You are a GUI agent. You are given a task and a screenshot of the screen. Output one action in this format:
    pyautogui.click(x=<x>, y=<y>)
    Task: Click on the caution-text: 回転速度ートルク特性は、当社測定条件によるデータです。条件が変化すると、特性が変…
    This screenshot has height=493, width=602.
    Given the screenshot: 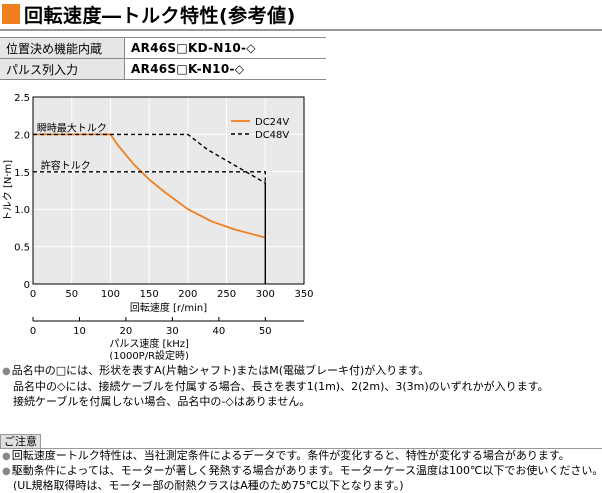 What is the action you would take?
    pyautogui.click(x=290, y=455)
    